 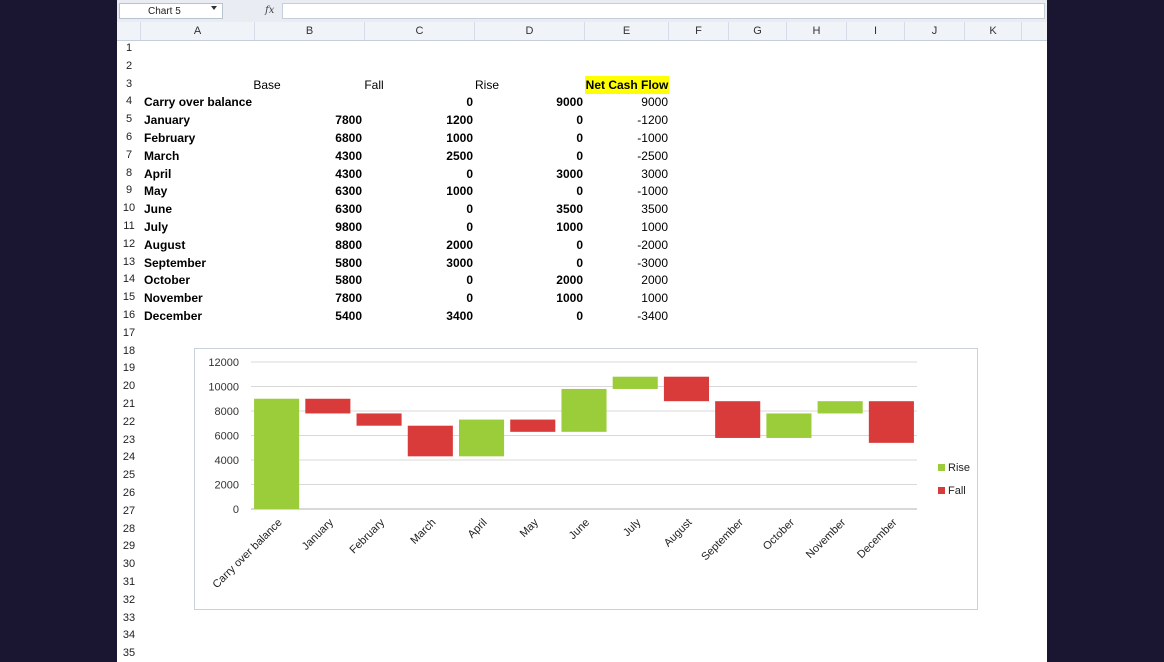 What do you see at coordinates (158, 209) in the screenshot?
I see `cell-label: June` at bounding box center [158, 209].